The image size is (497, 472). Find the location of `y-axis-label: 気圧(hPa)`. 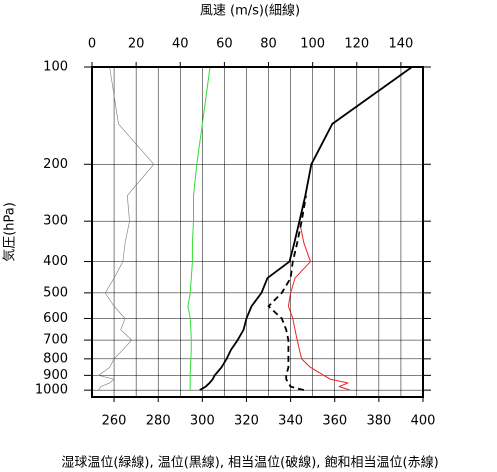

y-axis-label: 気圧(hPa) is located at coordinates (10, 232).